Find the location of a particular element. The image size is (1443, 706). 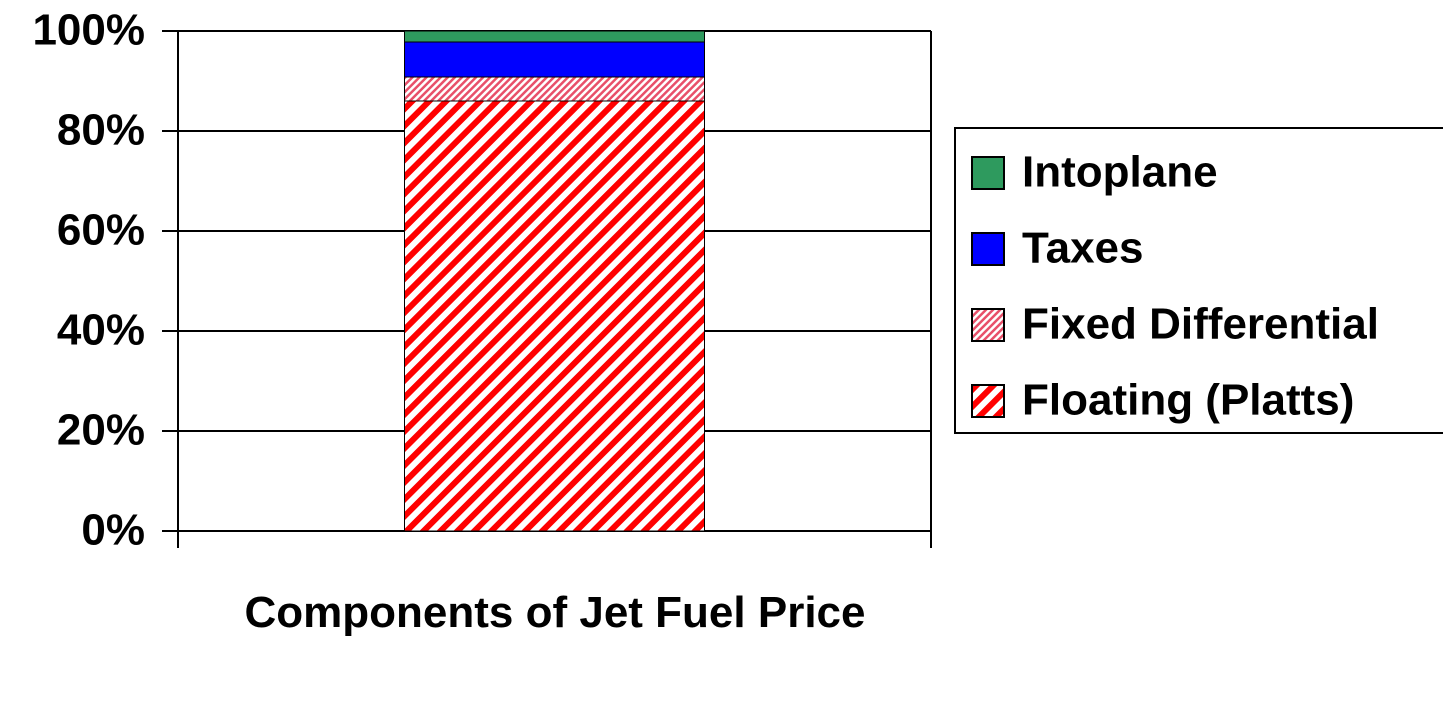

legend-label: Taxes is located at coordinates (1083, 248).